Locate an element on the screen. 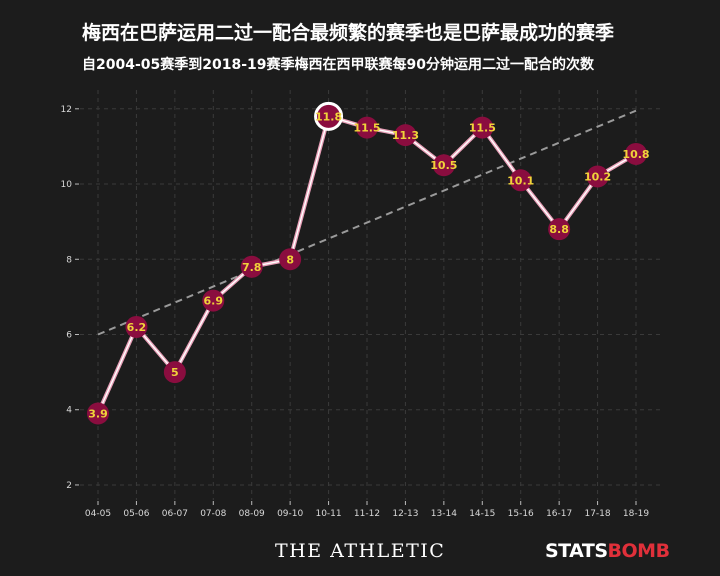 This screenshot has height=576, width=720. x-tick-label: 07-08 is located at coordinates (213, 514).